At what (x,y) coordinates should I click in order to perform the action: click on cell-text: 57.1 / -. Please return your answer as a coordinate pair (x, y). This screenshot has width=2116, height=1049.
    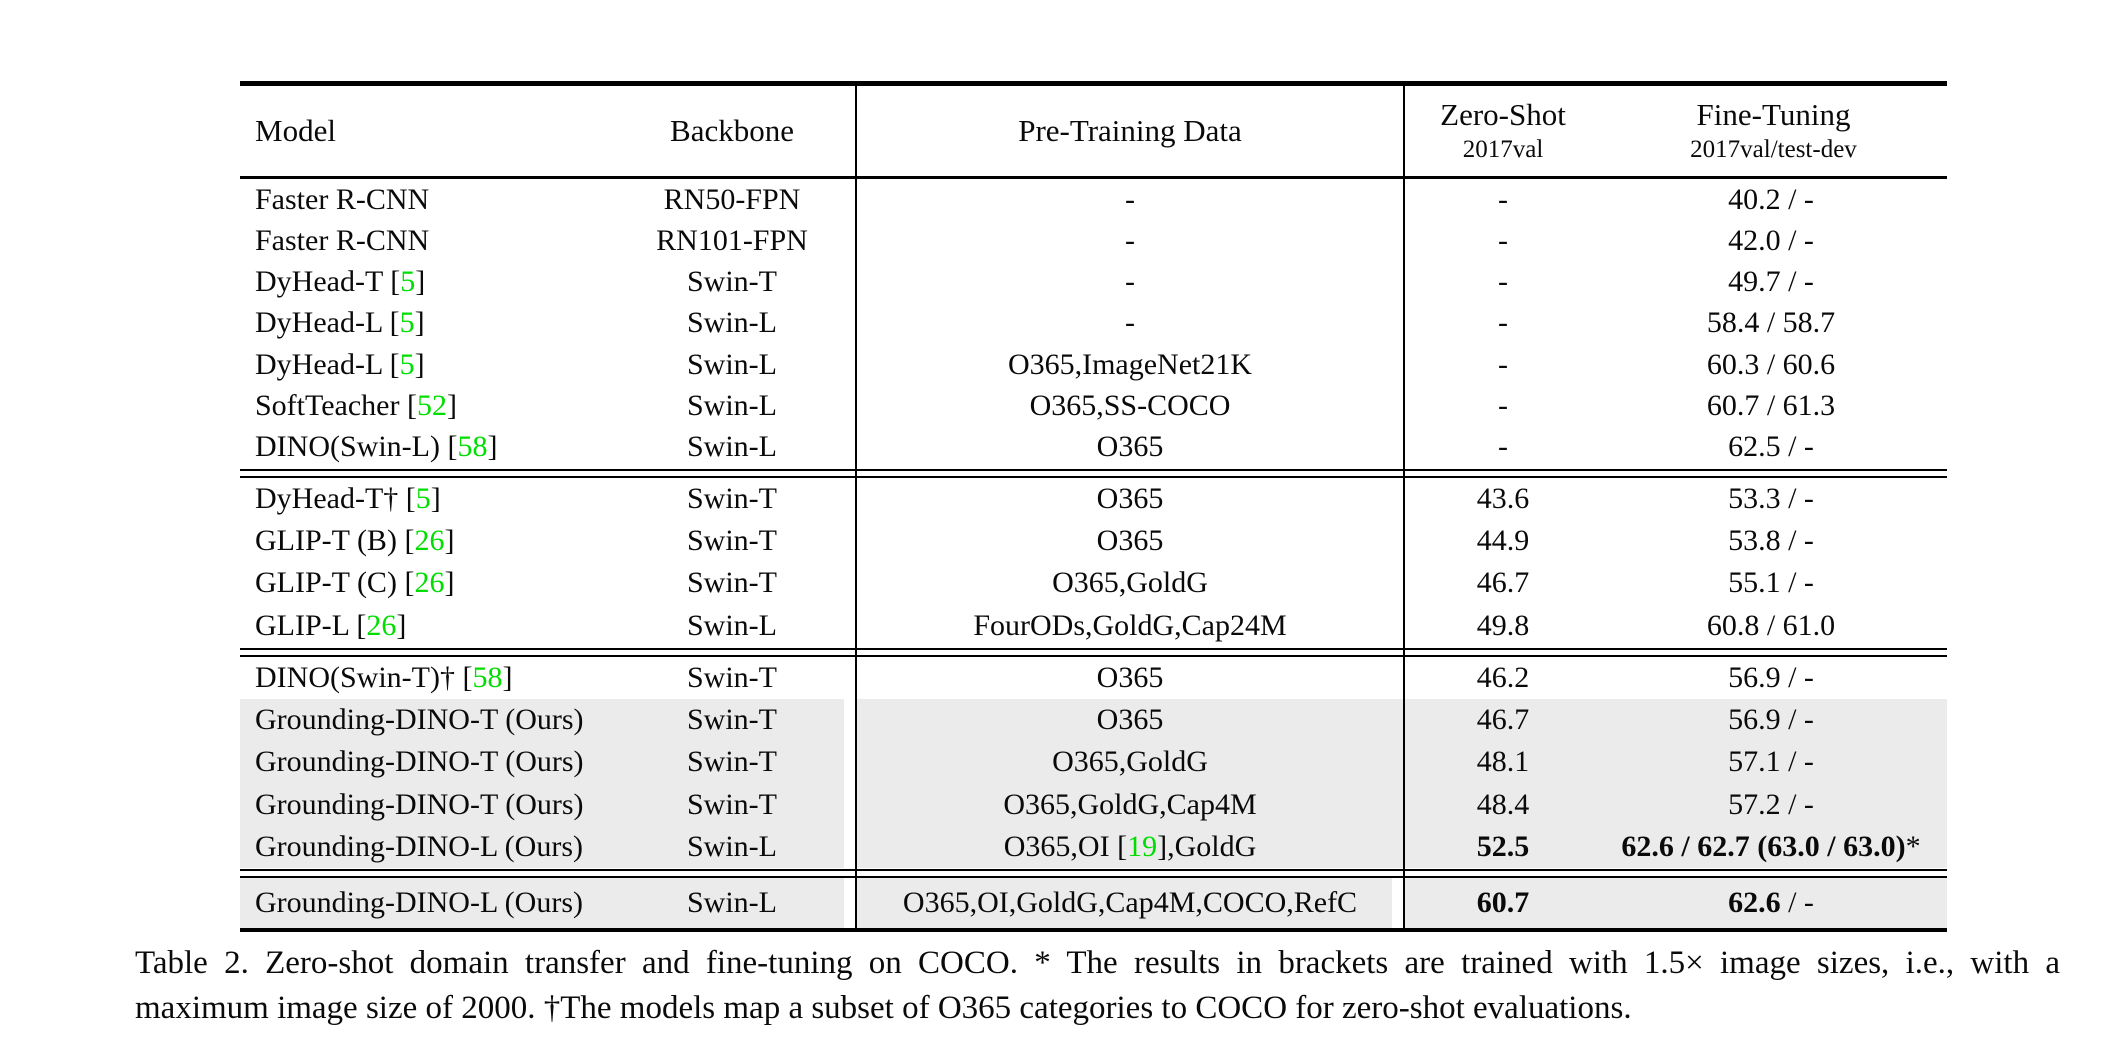
    Looking at the image, I should click on (1771, 762).